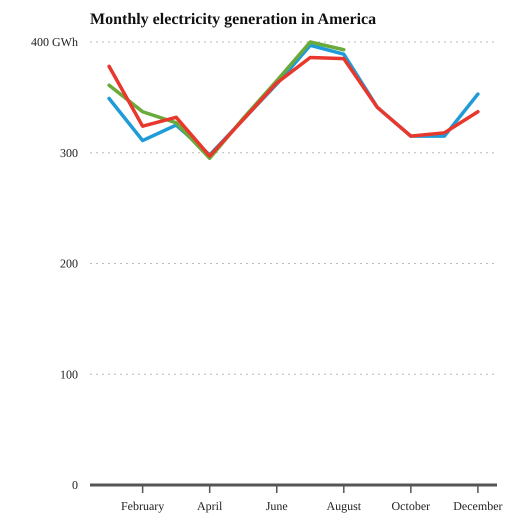 The height and width of the screenshot is (519, 512). I want to click on x-tick-label: February, so click(142, 506).